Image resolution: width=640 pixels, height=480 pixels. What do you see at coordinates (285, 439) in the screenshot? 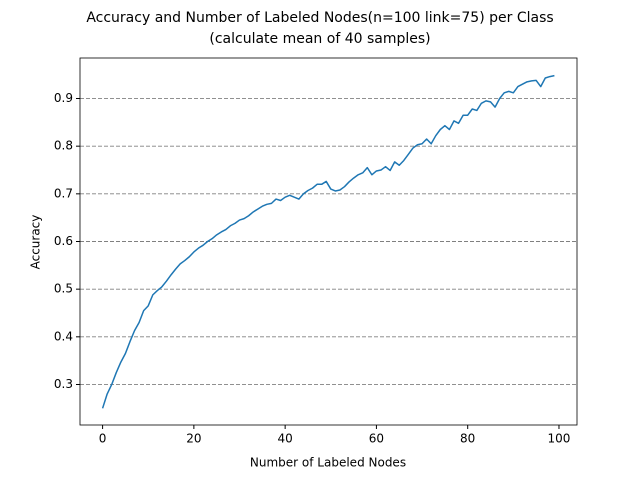
I see `x-tick-label: 40` at bounding box center [285, 439].